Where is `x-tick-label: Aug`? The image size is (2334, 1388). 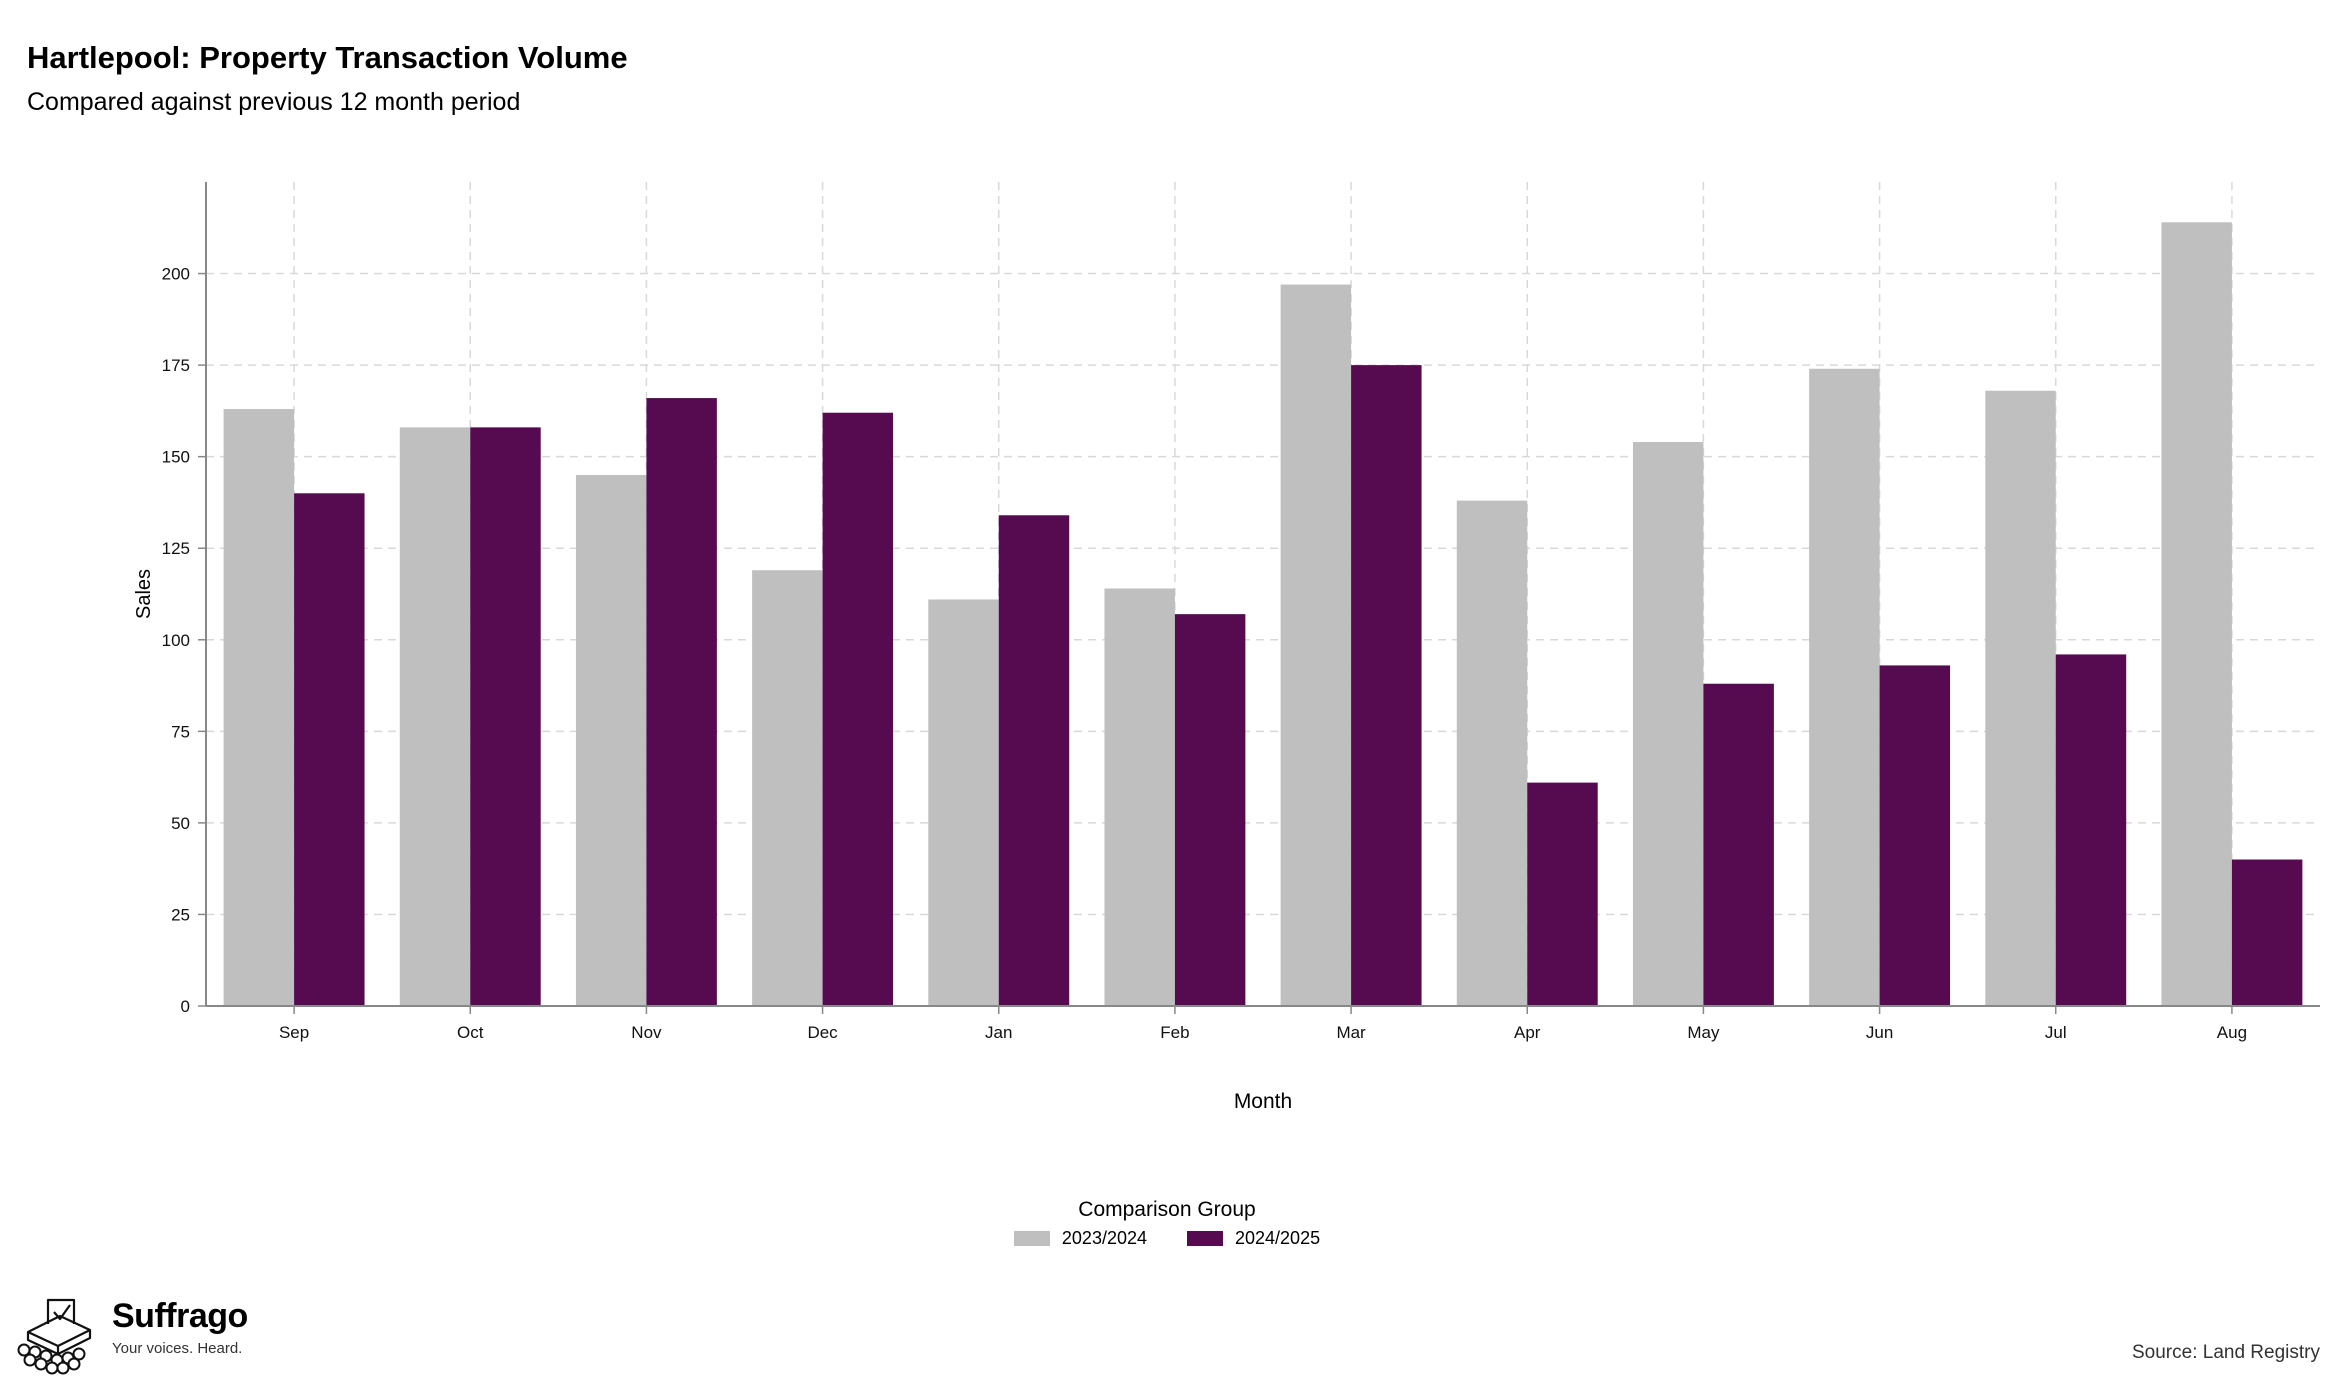 x-tick-label: Aug is located at coordinates (2232, 1032).